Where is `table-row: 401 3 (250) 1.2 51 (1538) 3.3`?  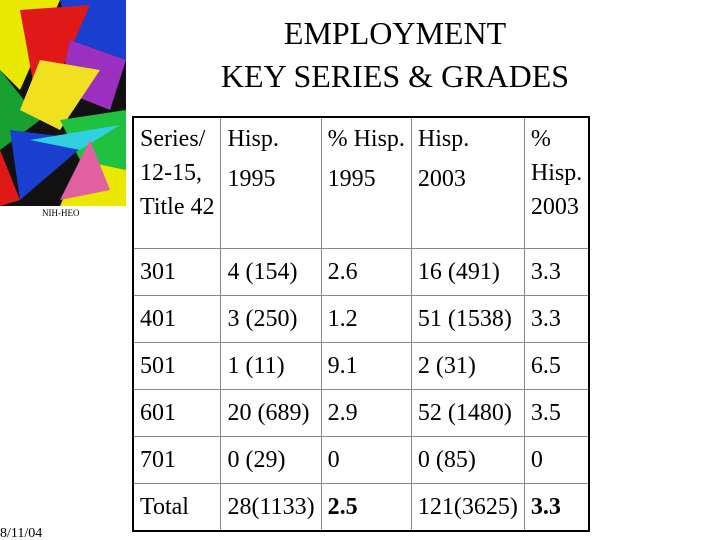 table-row: 401 3 (250) 1.2 51 (1538) 3.3 is located at coordinates (361, 319).